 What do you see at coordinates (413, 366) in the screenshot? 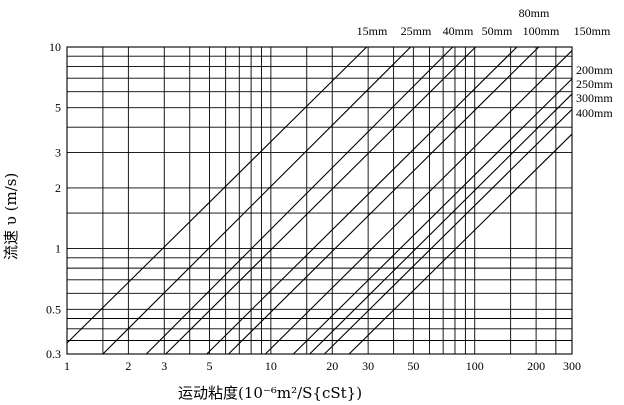
I see `x-tick-label: 50` at bounding box center [413, 366].